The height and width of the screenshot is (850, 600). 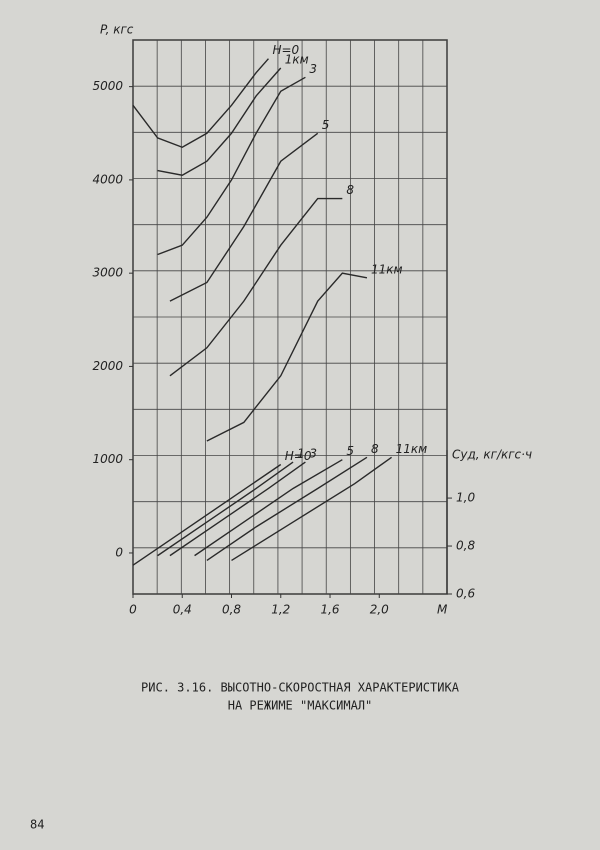 What do you see at coordinates (231, 610) in the screenshot?
I see `x-tick-label: 0,8` at bounding box center [231, 610].